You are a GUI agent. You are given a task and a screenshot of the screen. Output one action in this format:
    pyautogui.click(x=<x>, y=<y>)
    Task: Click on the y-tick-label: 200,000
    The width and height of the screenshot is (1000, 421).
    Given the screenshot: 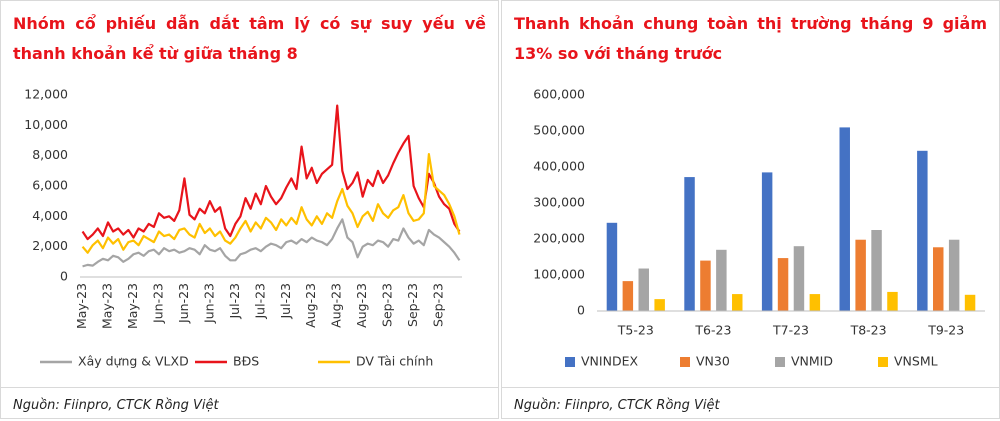 What is the action you would take?
    pyautogui.click(x=559, y=238)
    